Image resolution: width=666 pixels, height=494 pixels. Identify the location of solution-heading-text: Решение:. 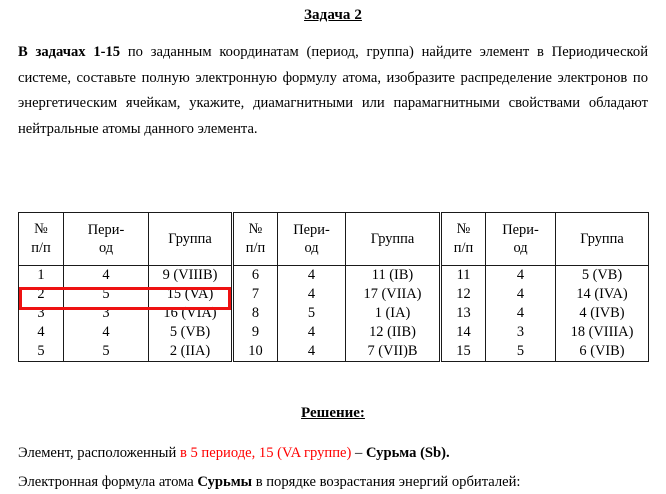
(333, 413).